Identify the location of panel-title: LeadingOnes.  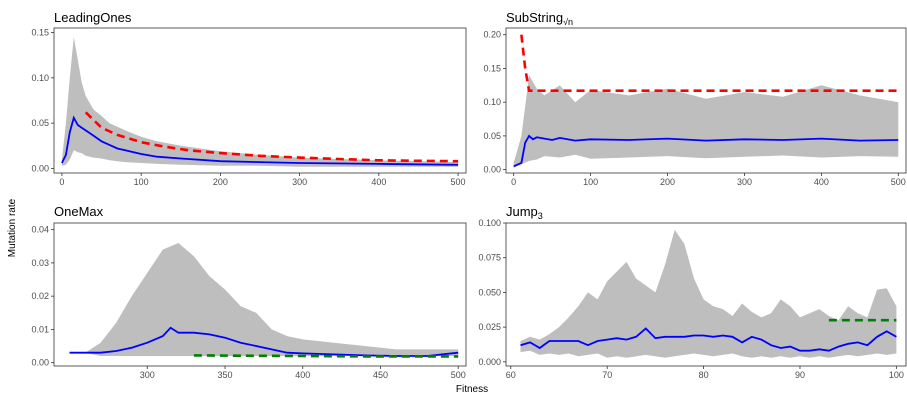
(93, 17).